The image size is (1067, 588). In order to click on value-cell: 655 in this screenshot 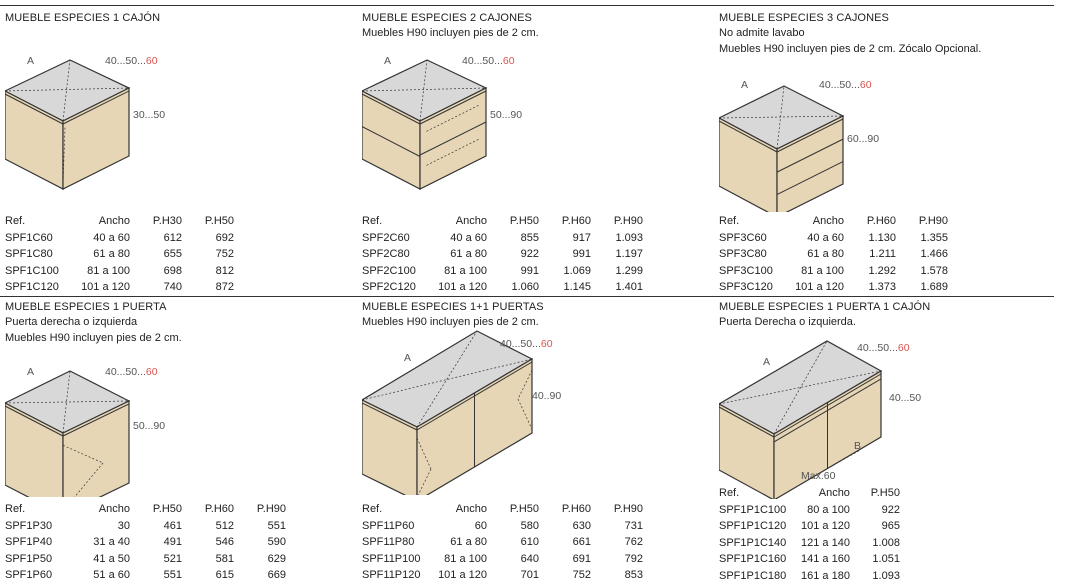, I will do `click(172, 254)`.